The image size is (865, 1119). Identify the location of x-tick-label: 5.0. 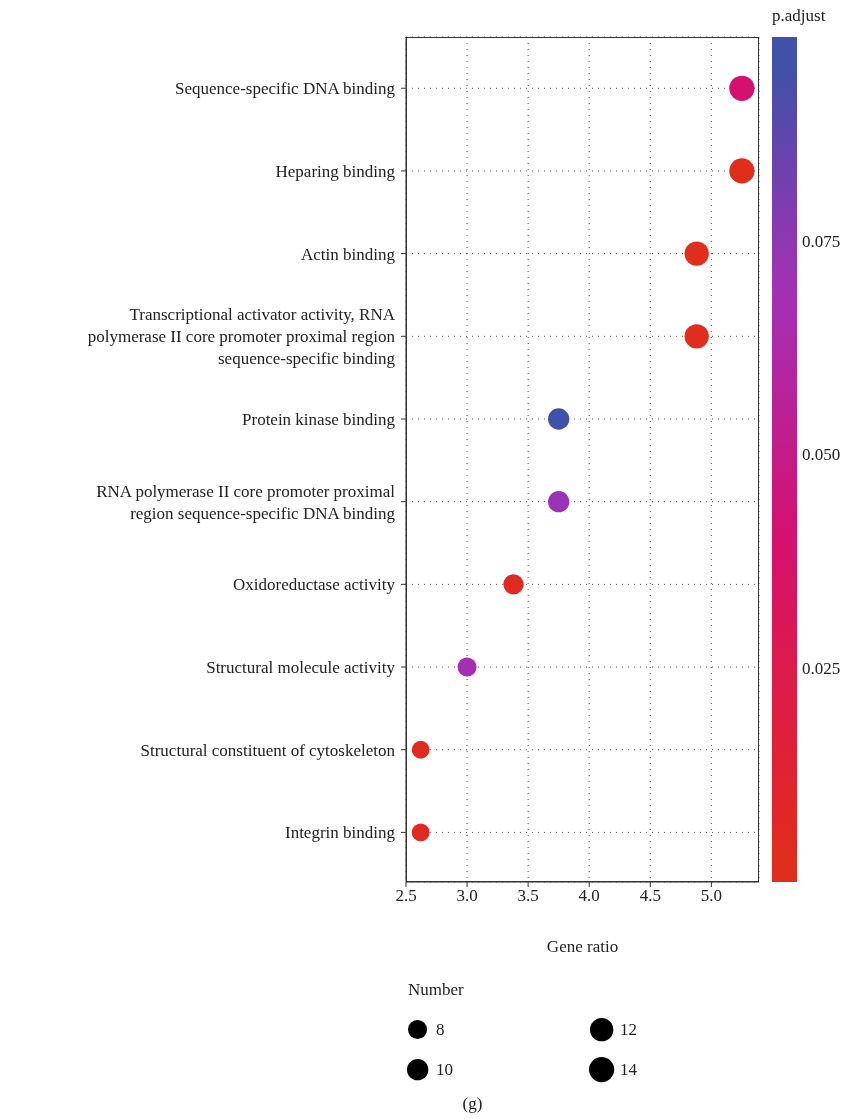
(711, 896).